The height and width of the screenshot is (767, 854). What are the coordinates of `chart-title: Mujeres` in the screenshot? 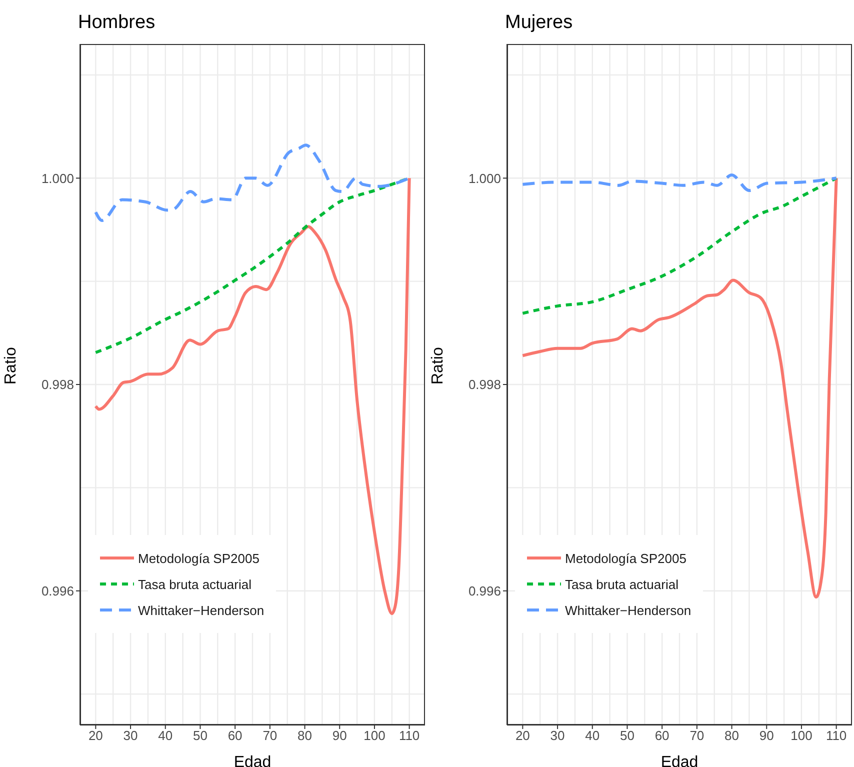 It's located at (539, 23).